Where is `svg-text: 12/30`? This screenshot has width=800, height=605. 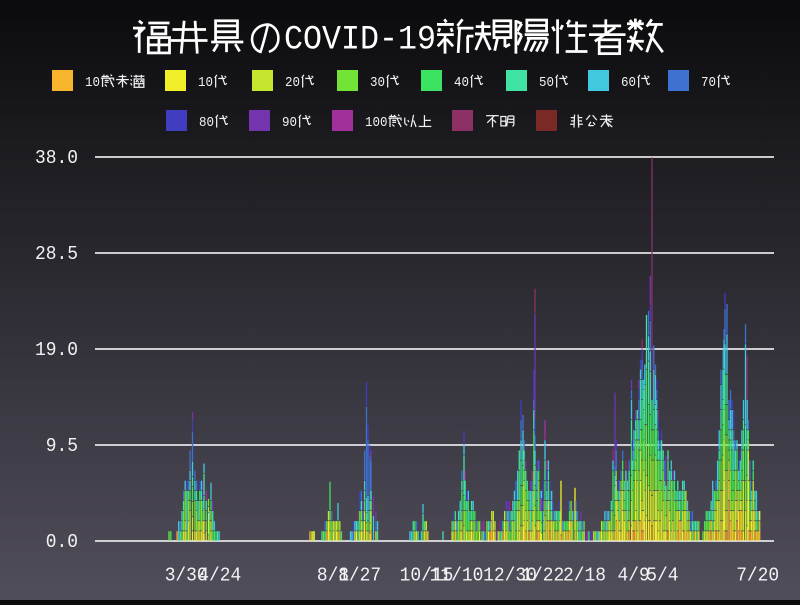 svg-text: 12/30 is located at coordinates (510, 575).